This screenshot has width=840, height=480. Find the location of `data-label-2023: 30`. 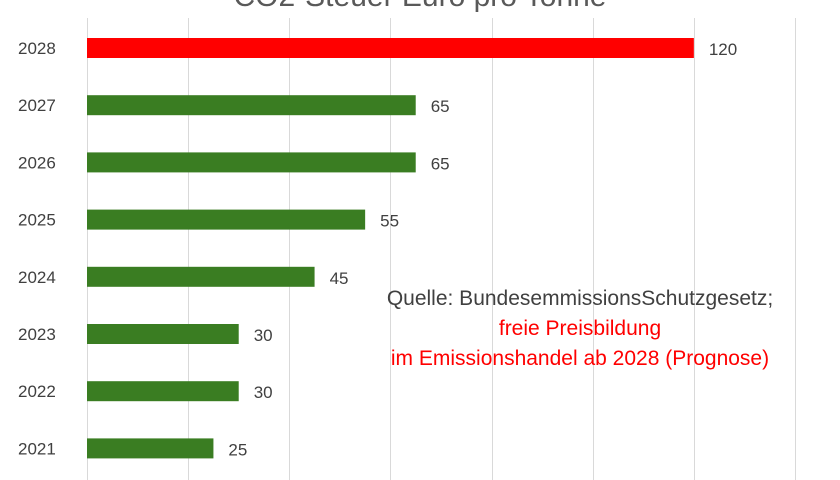

data-label-2023: 30 is located at coordinates (263, 335).